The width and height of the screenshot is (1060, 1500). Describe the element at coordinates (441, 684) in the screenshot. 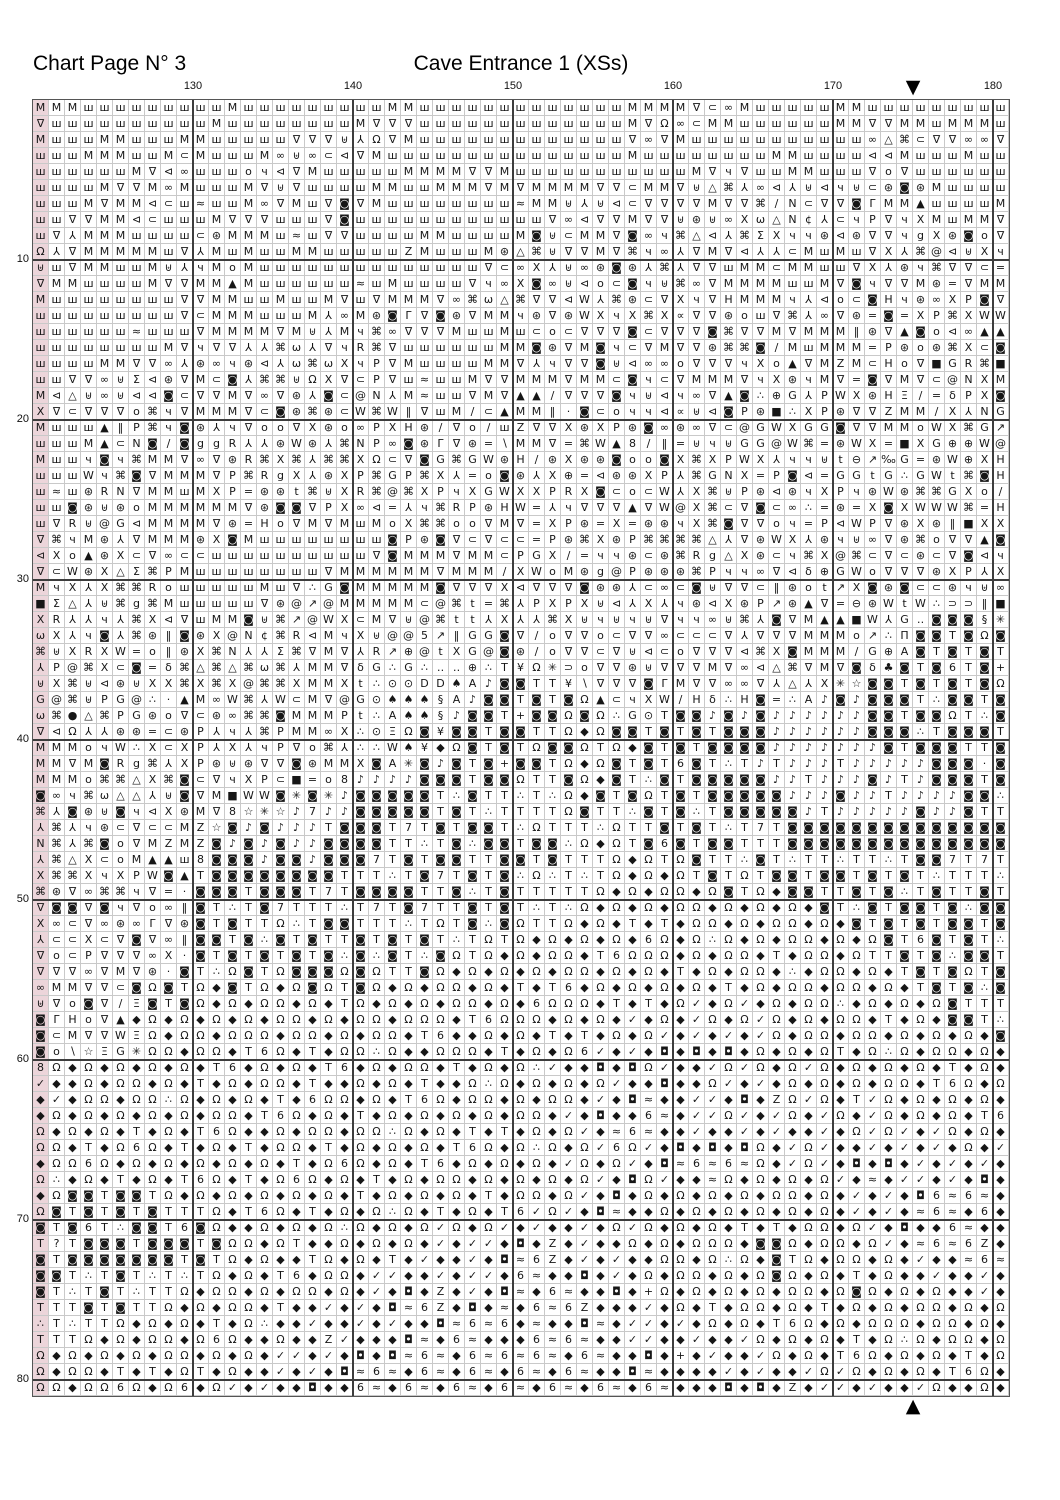

I see `grid-cell: D` at that location.